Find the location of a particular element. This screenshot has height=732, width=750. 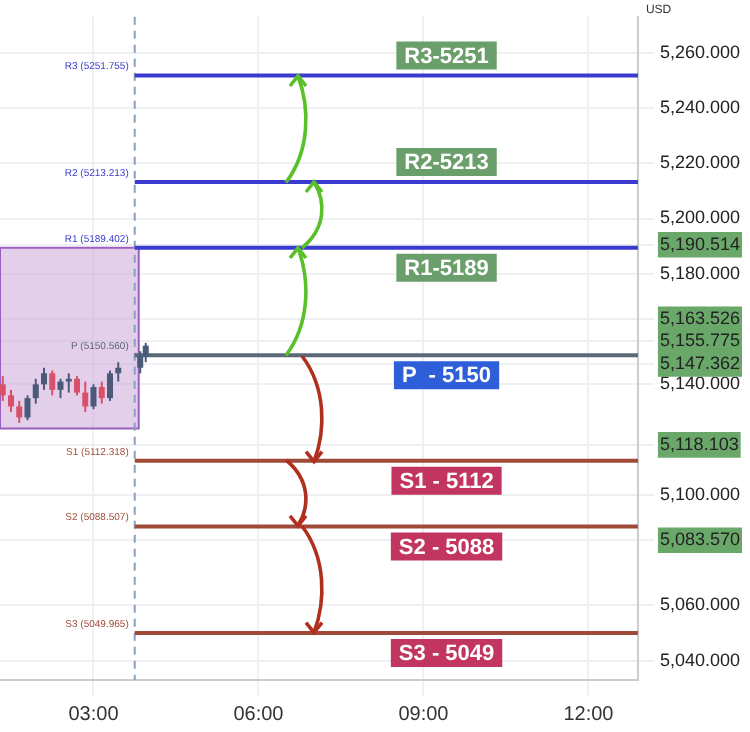

y-tick-label: 5,140.000 is located at coordinates (700, 383).